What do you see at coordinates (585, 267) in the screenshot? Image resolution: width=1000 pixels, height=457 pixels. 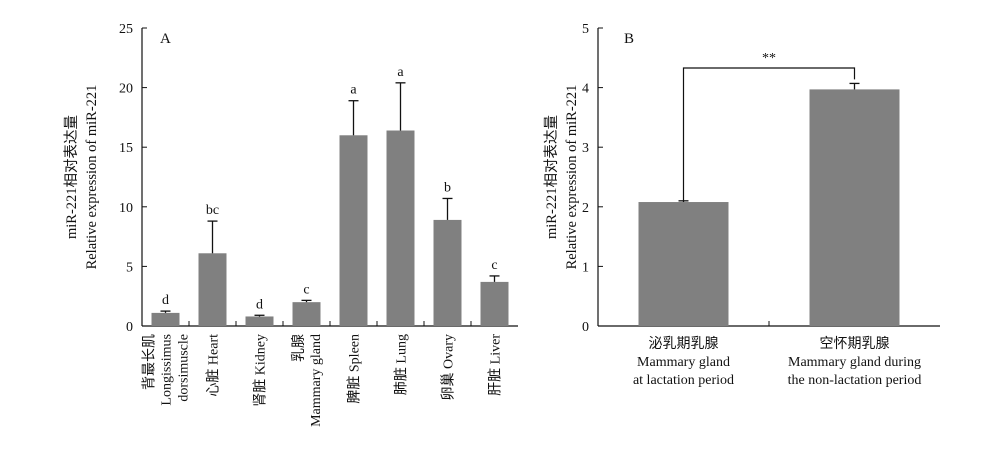 I see `panel-b-y-tick-label: 1` at bounding box center [585, 267].